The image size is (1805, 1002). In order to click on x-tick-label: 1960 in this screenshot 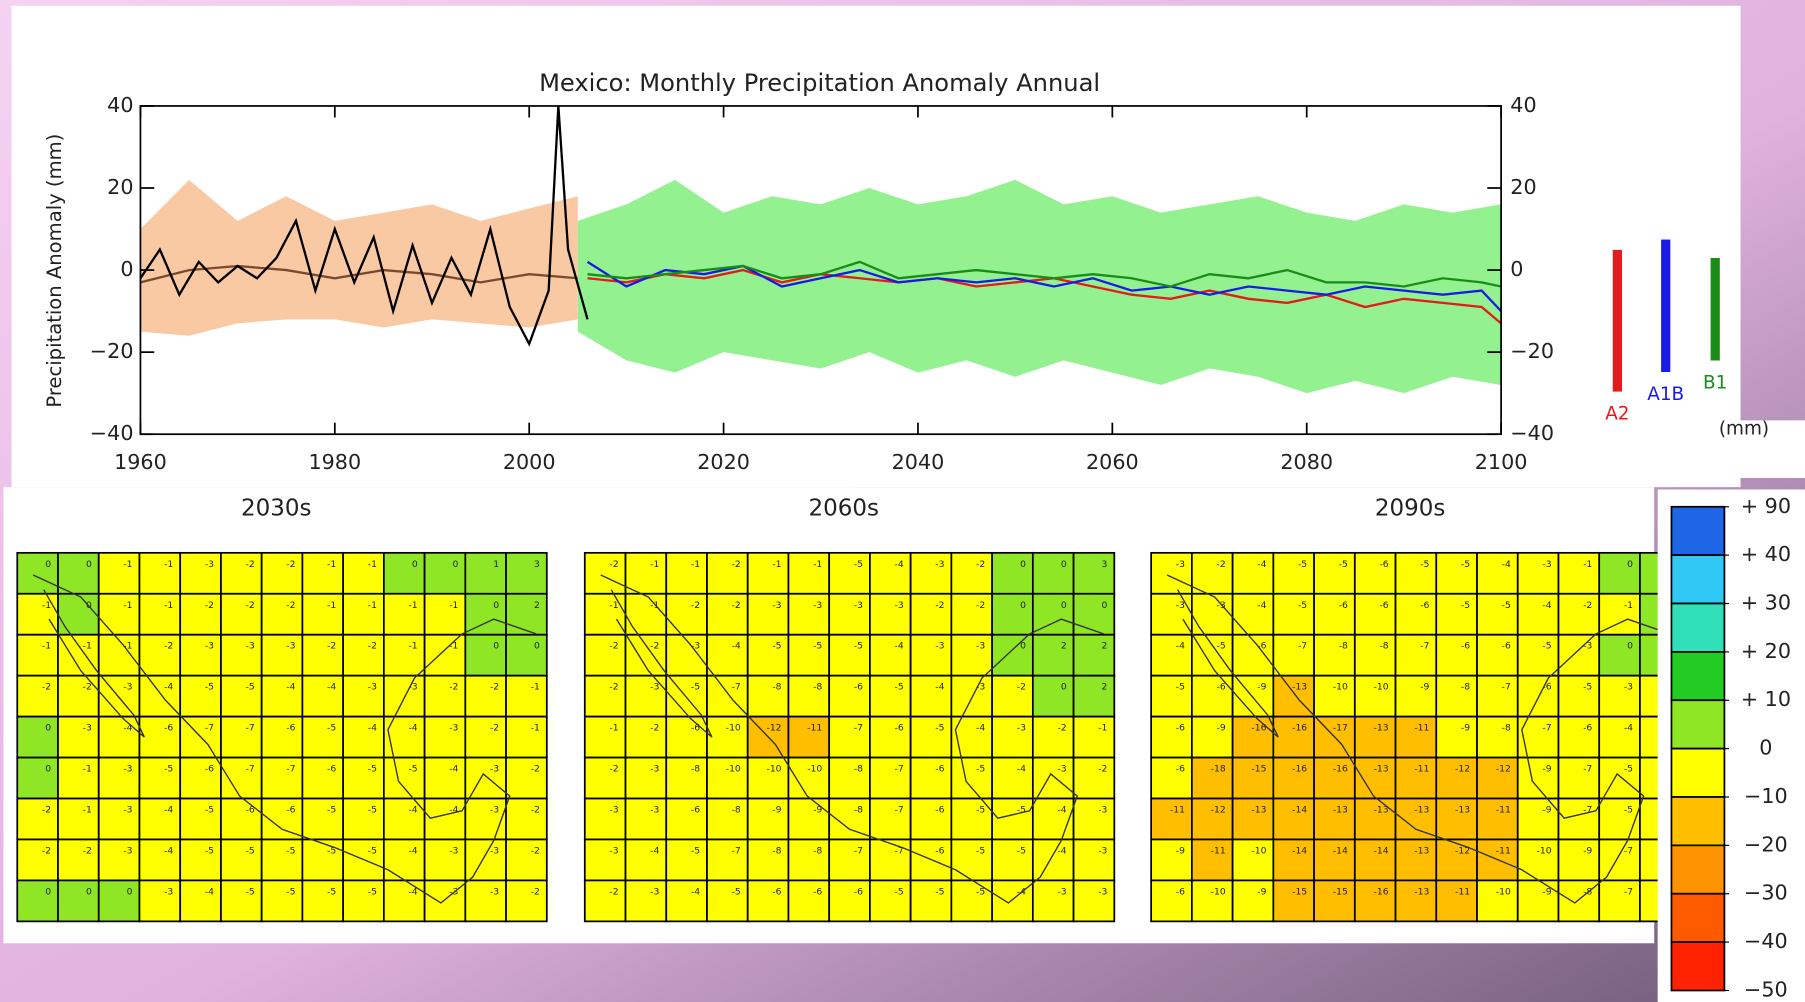, I will do `click(140, 462)`.